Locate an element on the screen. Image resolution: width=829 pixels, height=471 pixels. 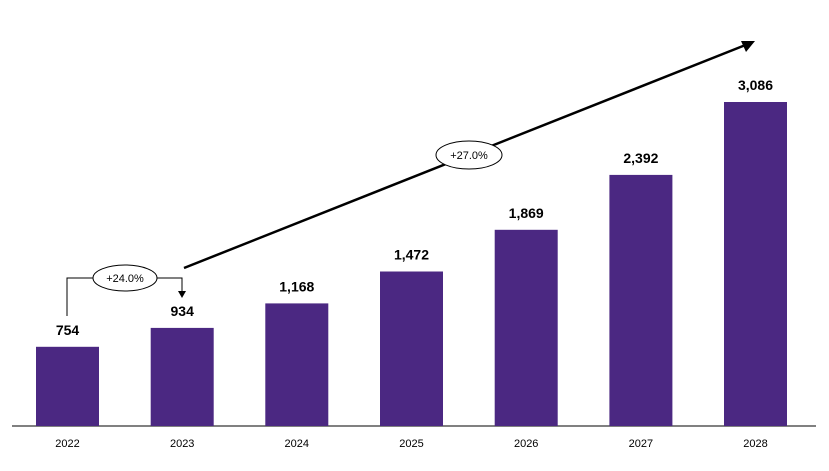
bar-2026 is located at coordinates (526, 327).